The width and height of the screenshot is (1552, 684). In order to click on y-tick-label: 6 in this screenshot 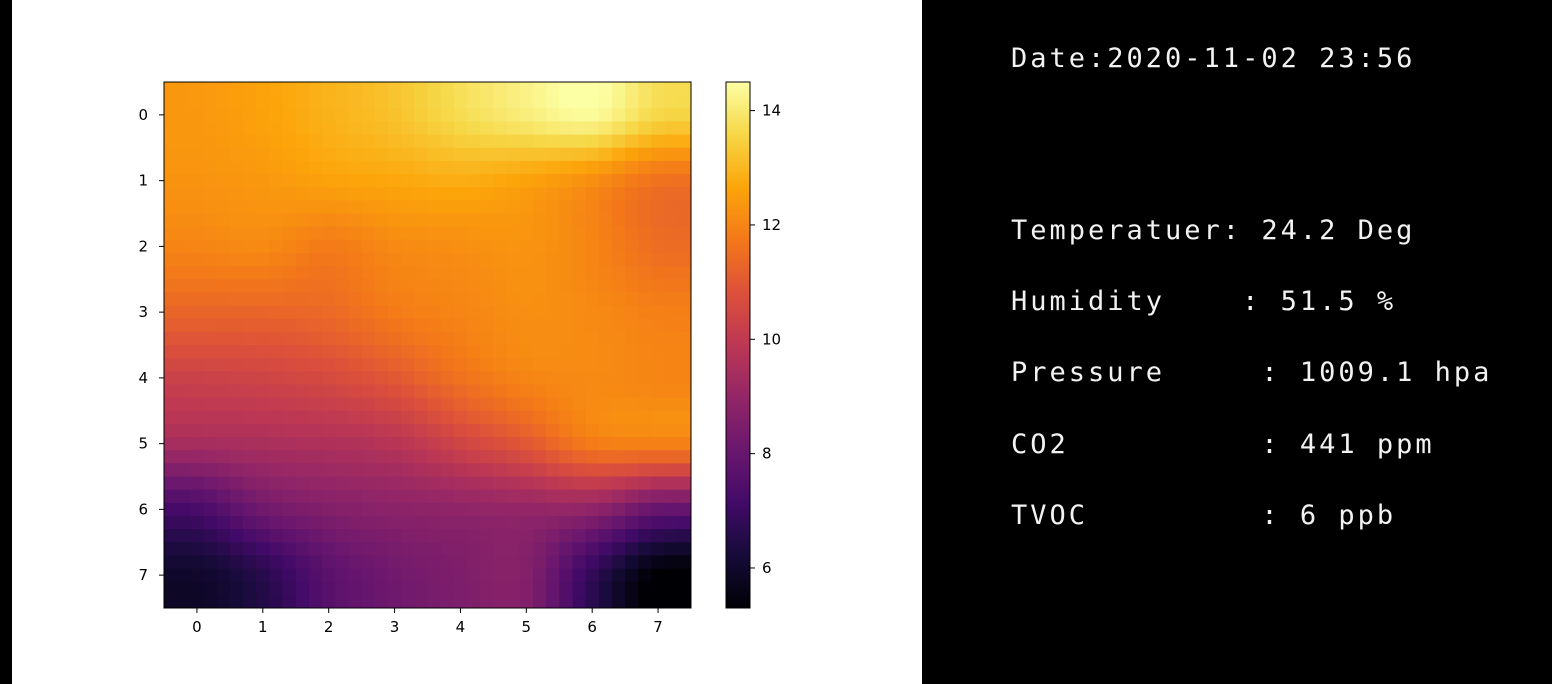, I will do `click(143, 509)`.